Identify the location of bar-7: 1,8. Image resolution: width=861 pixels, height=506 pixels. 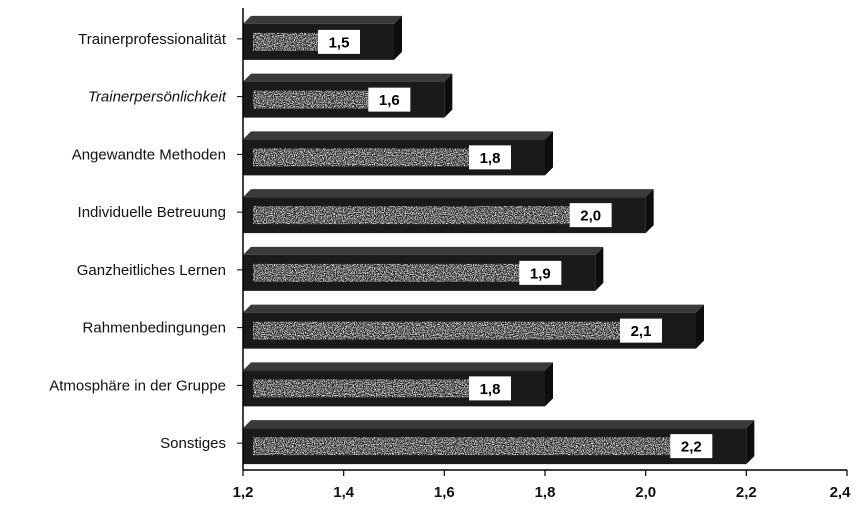
(398, 384).